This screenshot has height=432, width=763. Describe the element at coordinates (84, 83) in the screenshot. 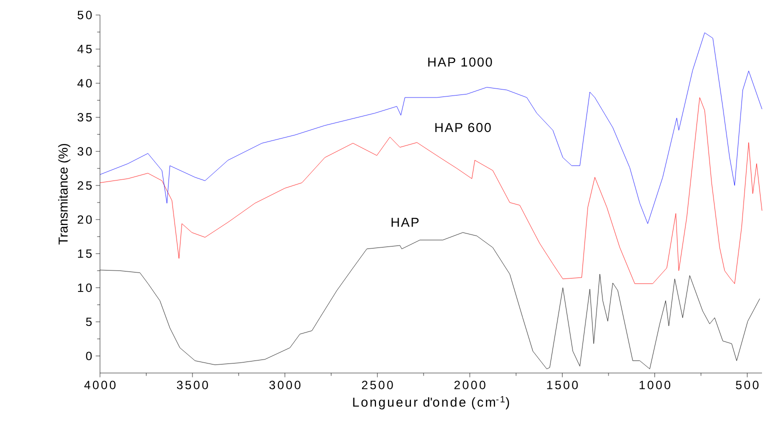

I see `y-tick-label: 40` at that location.